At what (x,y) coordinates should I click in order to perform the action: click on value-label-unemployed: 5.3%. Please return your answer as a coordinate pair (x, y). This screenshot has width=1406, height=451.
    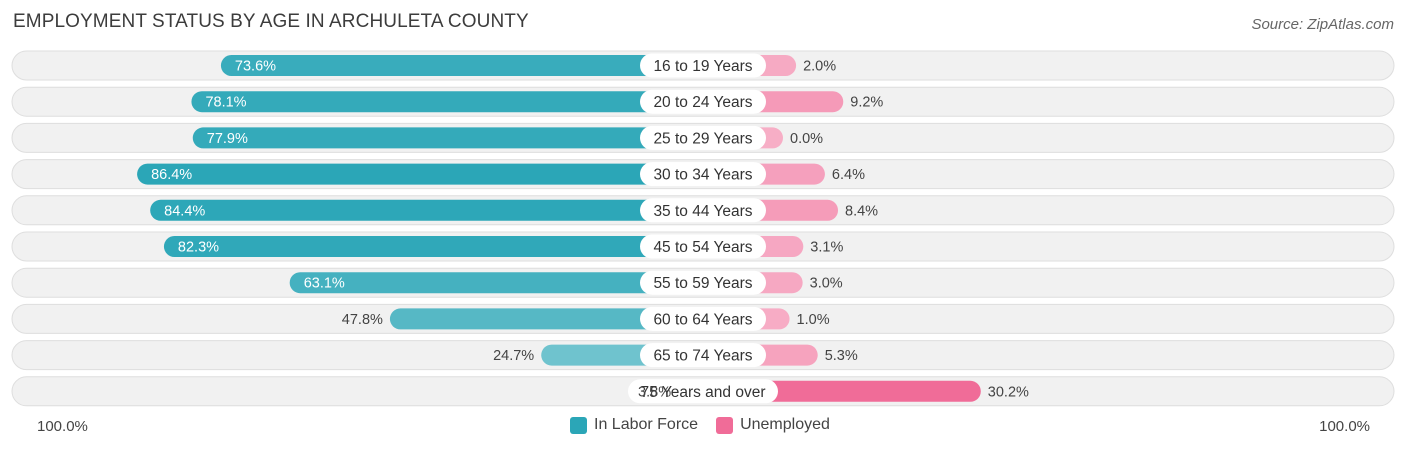
    Looking at the image, I should click on (841, 356).